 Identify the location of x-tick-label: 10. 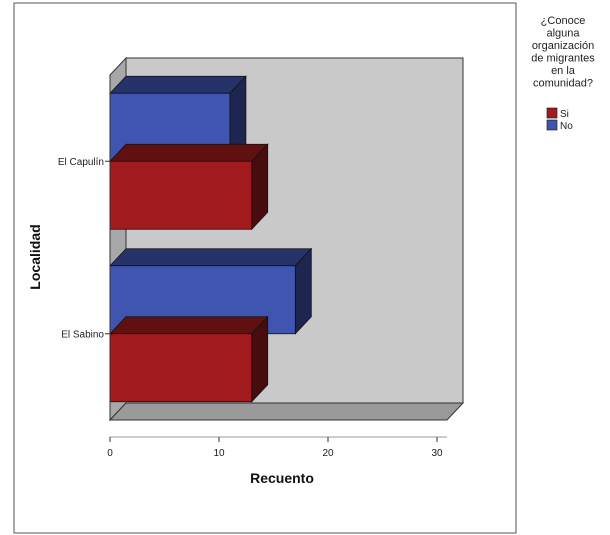
(219, 453).